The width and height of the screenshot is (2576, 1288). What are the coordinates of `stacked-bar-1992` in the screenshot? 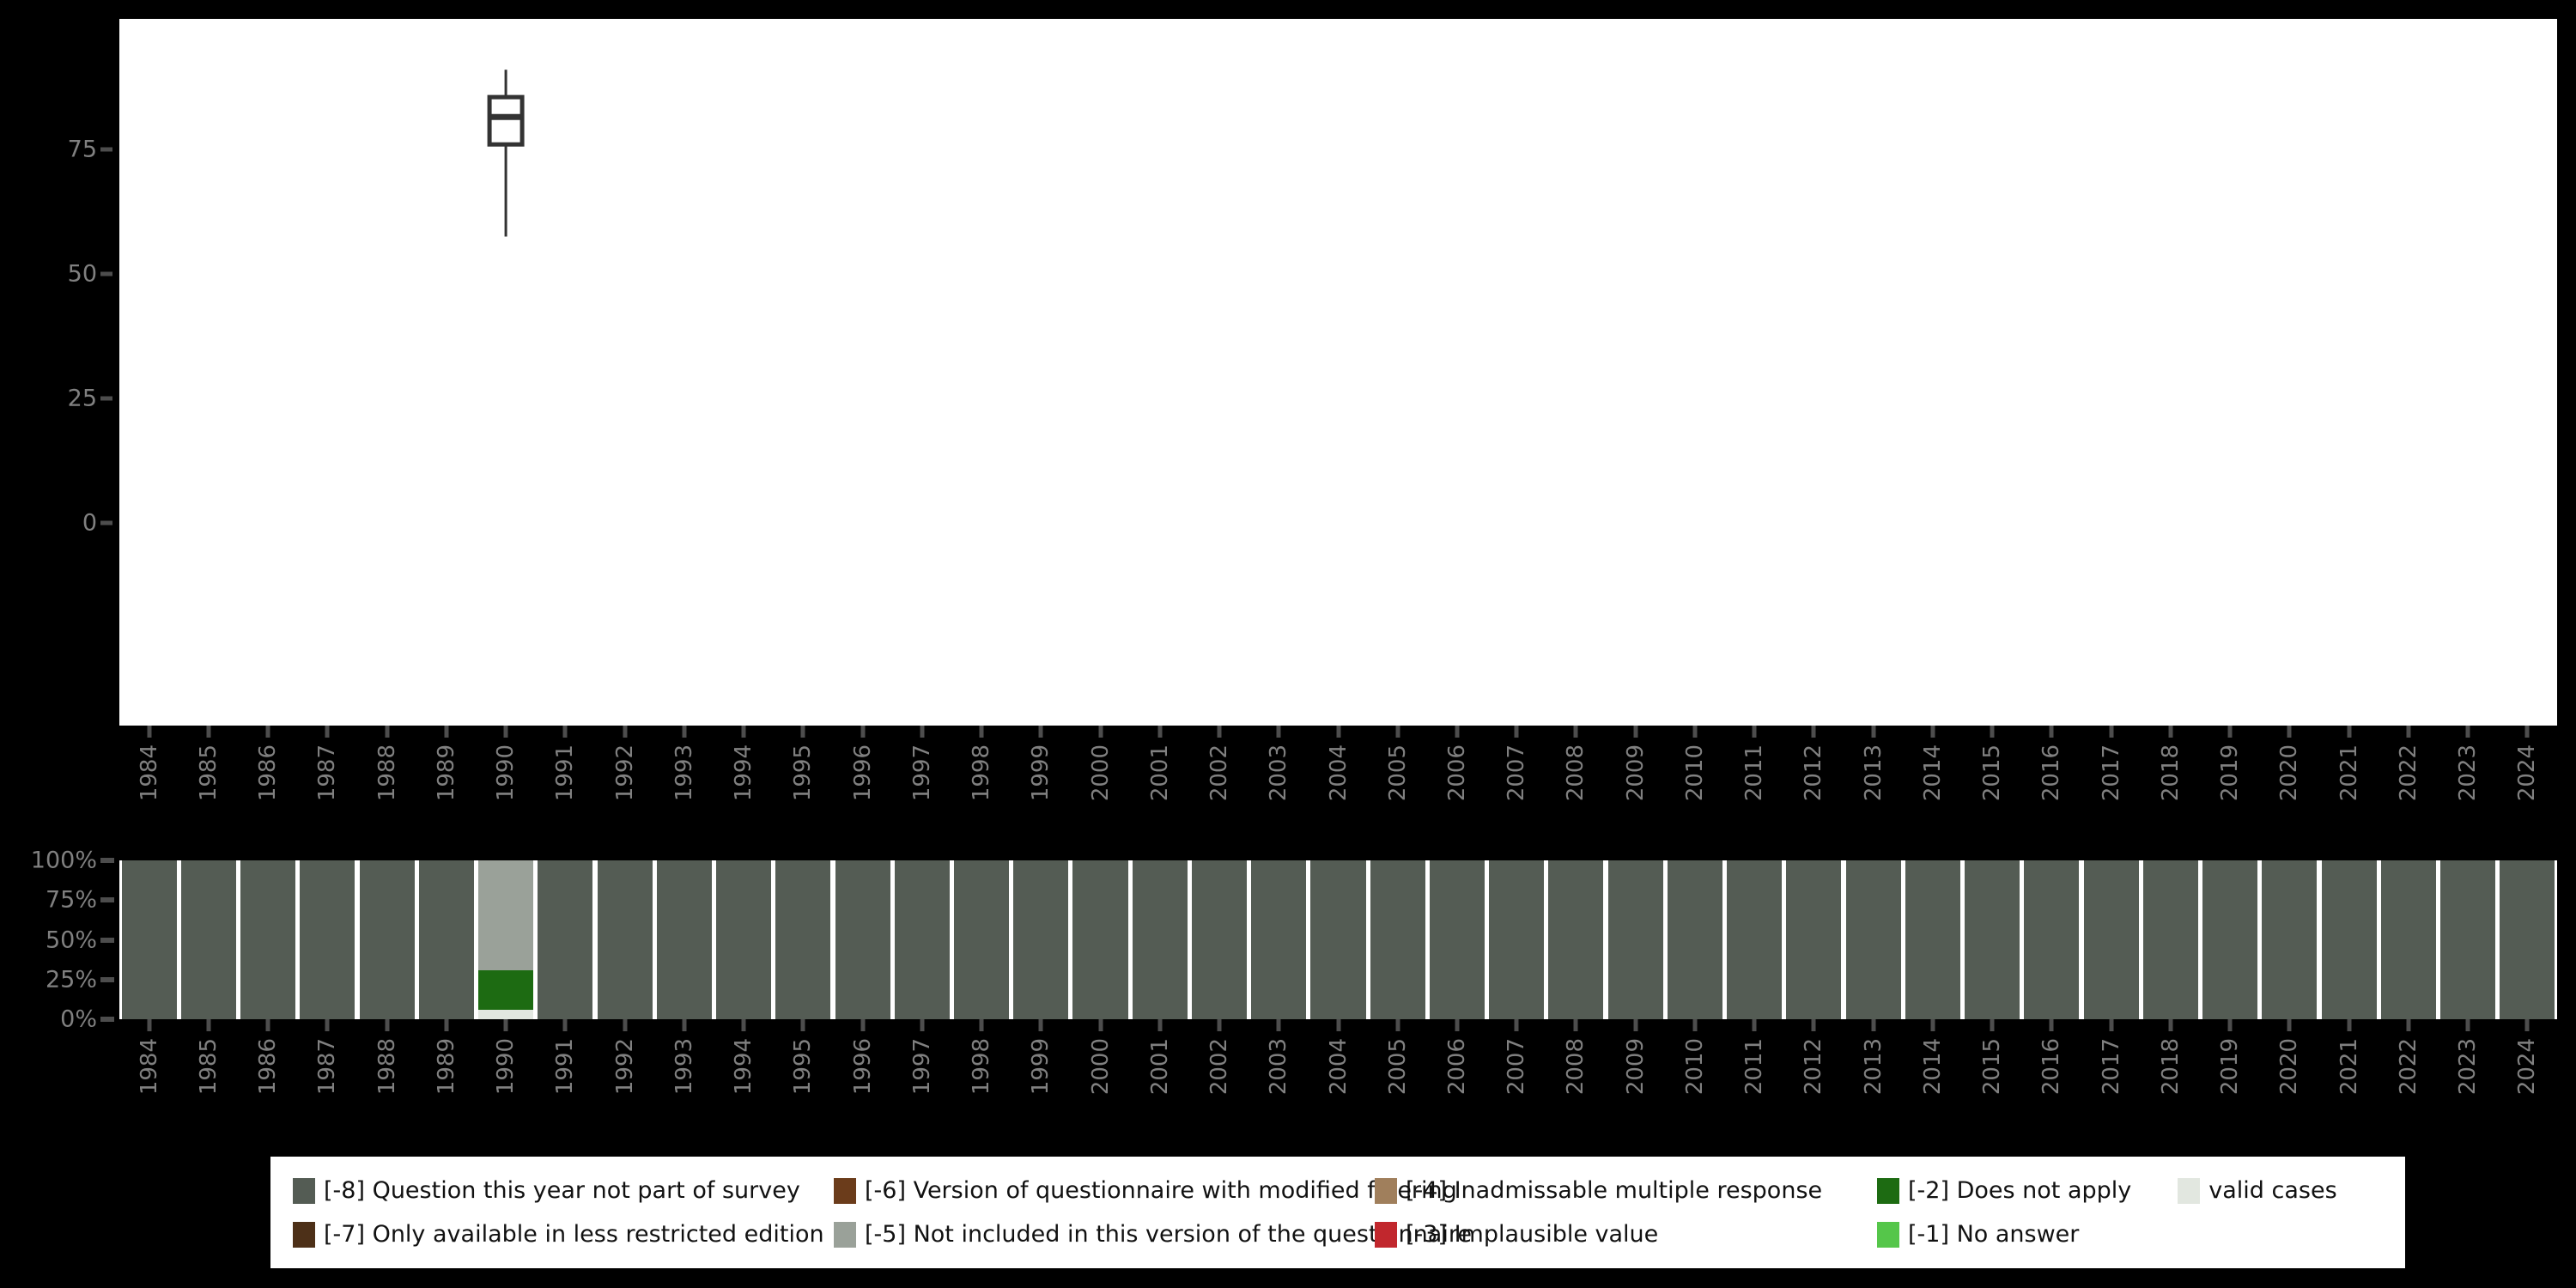 It's located at (625, 940).